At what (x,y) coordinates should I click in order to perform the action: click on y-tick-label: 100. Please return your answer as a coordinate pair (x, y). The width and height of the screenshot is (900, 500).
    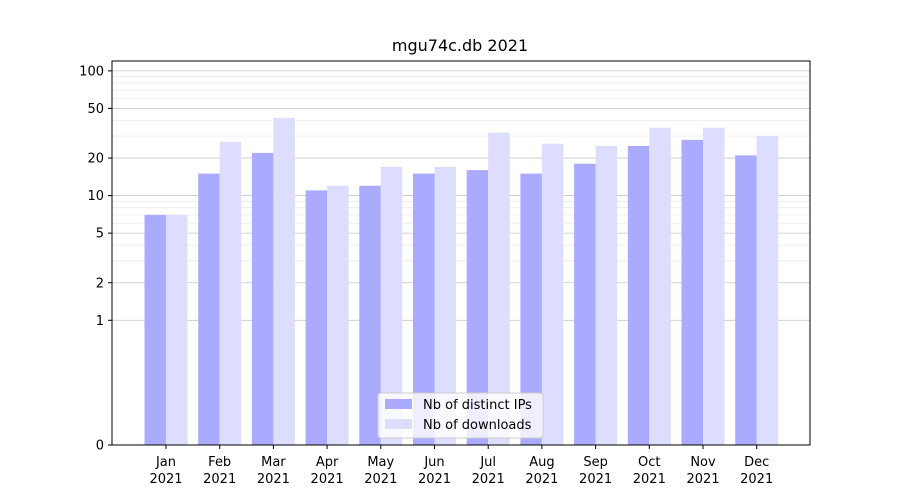
    Looking at the image, I should click on (91, 71).